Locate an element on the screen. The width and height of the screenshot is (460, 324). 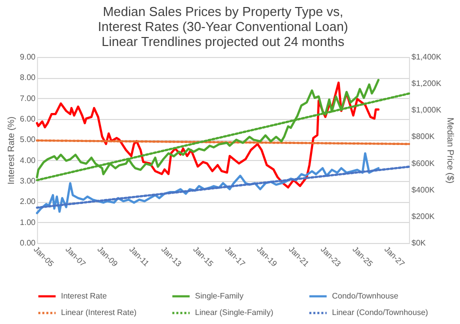
y2-tick-label: $1,000K is located at coordinates (427, 110).